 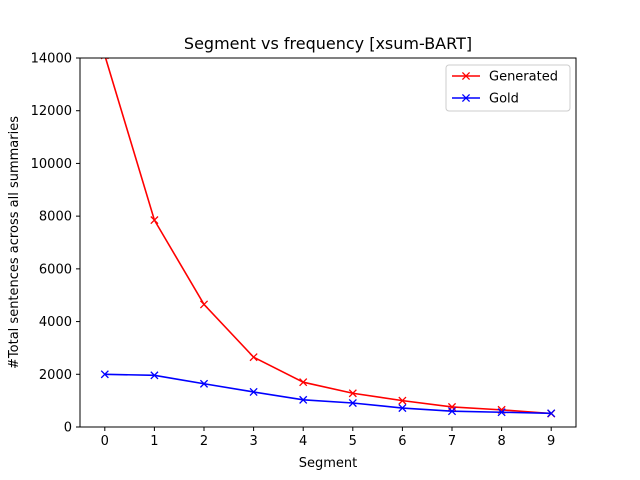 What do you see at coordinates (328, 394) in the screenshot?
I see `series-line-gold` at bounding box center [328, 394].